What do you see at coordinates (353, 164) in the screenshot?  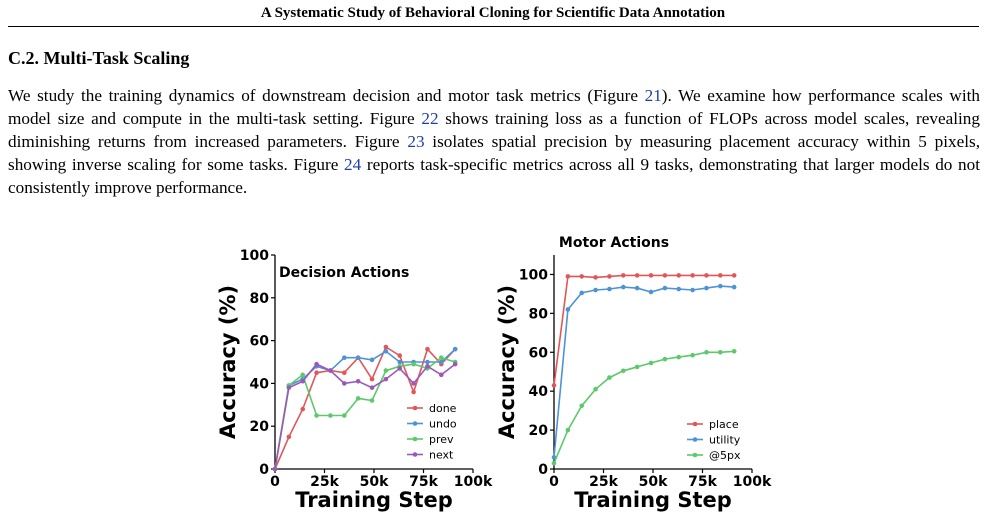 I see `figure-ref-link: 24` at bounding box center [353, 164].